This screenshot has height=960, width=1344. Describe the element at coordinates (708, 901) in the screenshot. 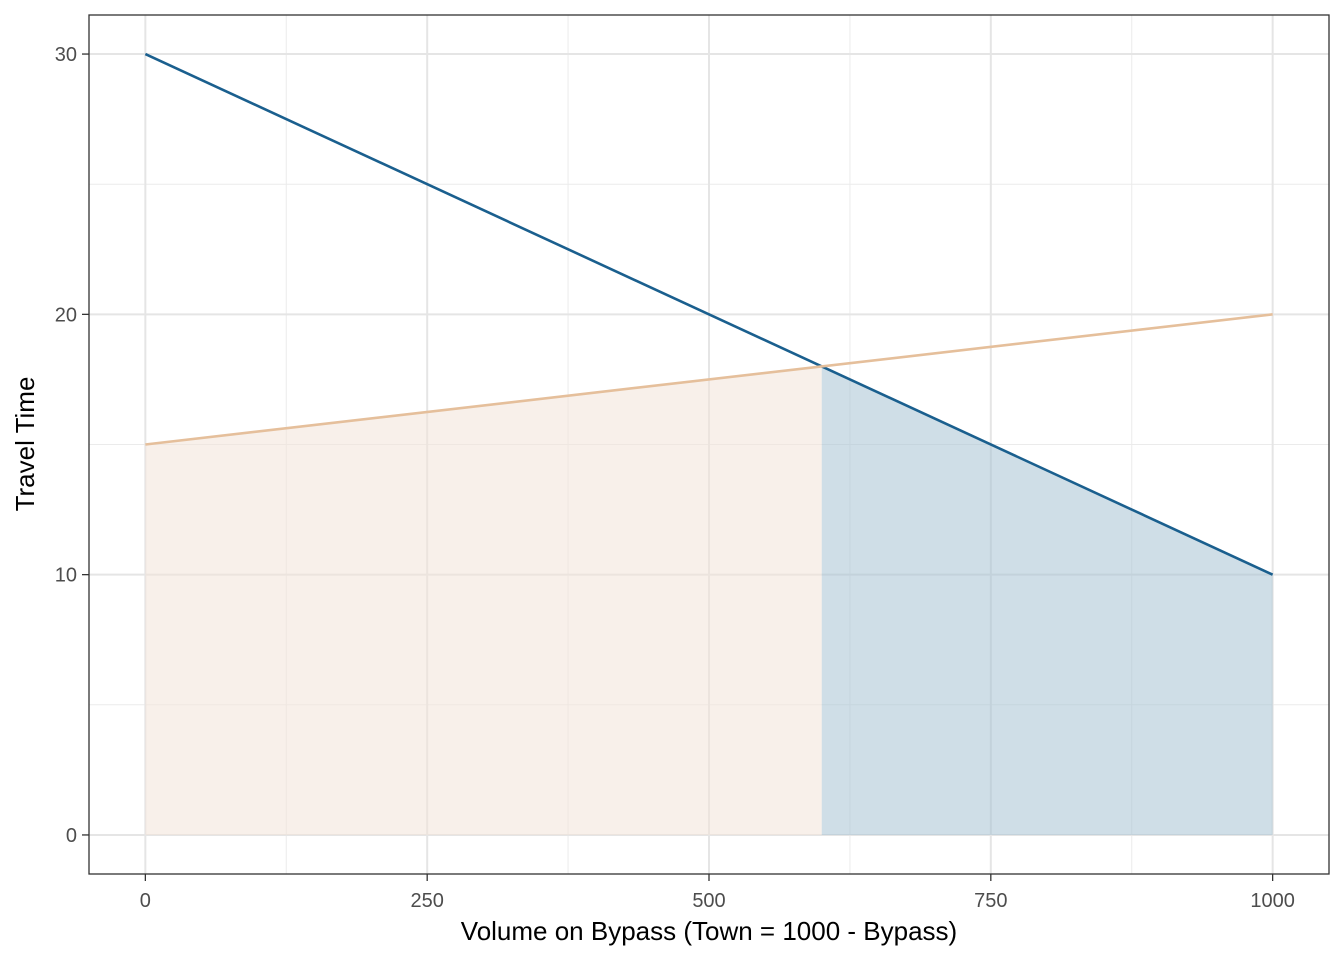

I see `x-tick-label: 500` at that location.